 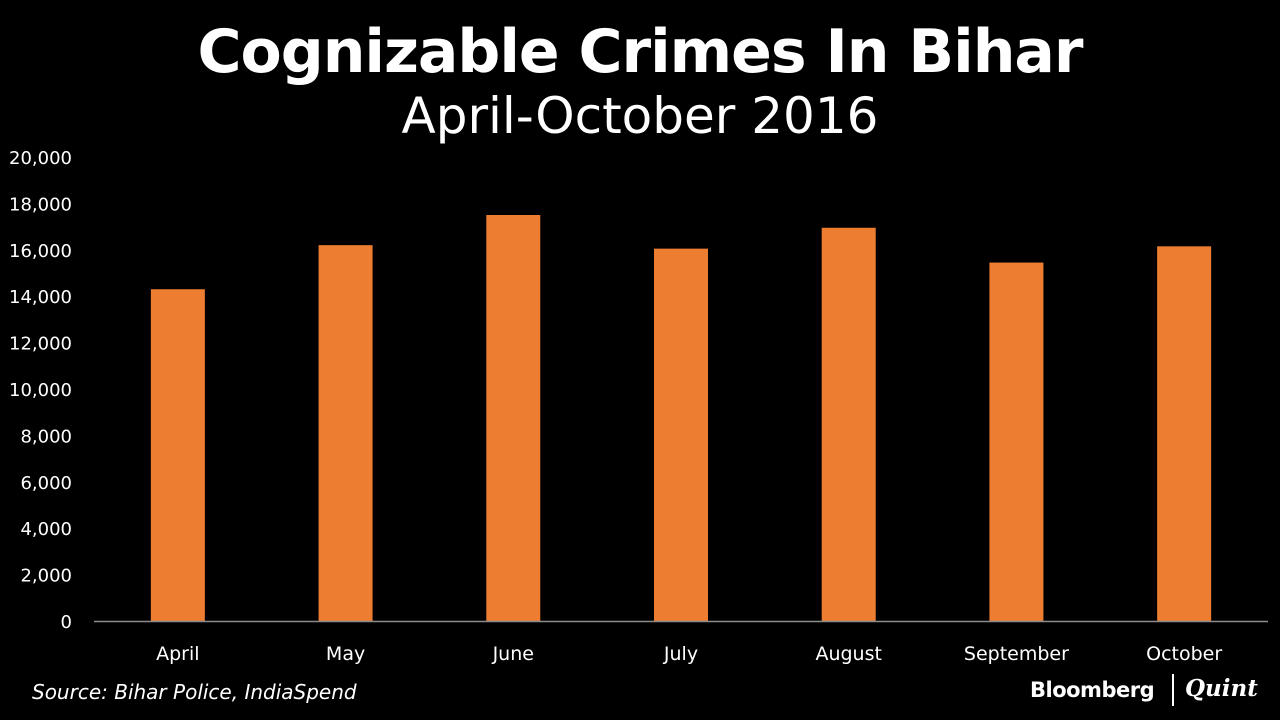 I want to click on y-tick-label: 10,000, so click(x=40, y=390).